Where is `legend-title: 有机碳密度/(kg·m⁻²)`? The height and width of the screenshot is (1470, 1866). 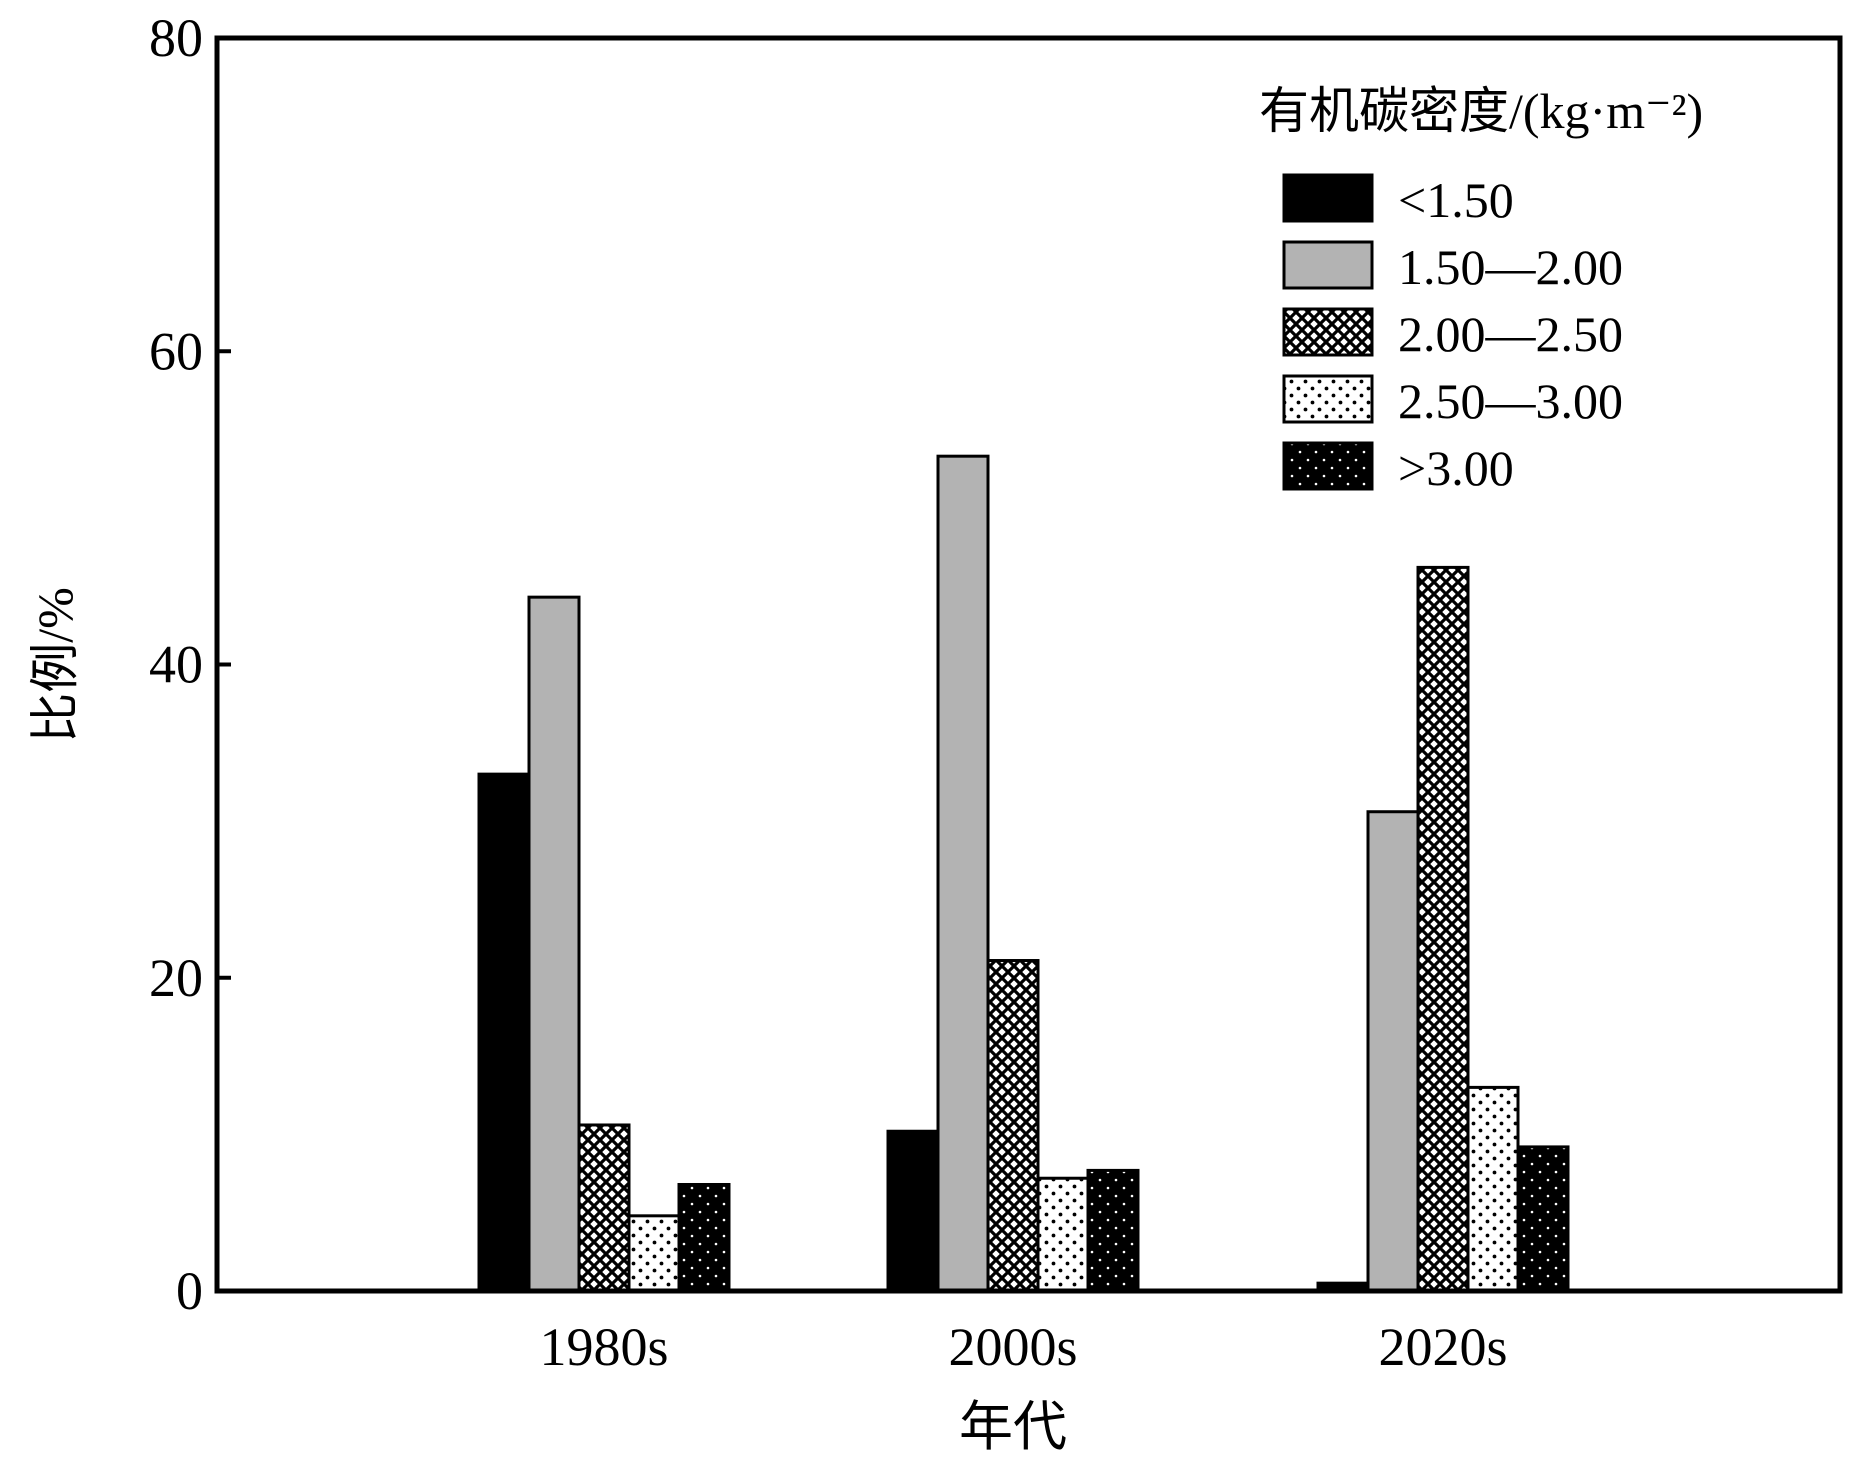 legend-title: 有机碳密度/(kg·m⁻²) is located at coordinates (1481, 111).